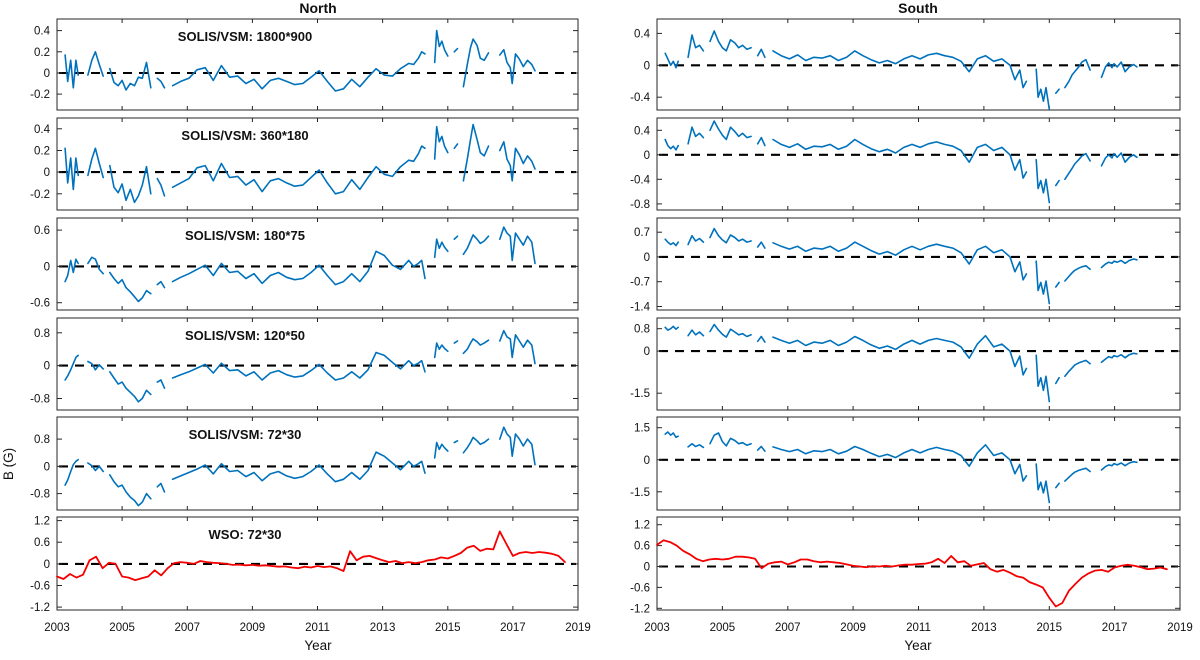  I want to click on series-line-WSO: 72*30, so click(311, 555).